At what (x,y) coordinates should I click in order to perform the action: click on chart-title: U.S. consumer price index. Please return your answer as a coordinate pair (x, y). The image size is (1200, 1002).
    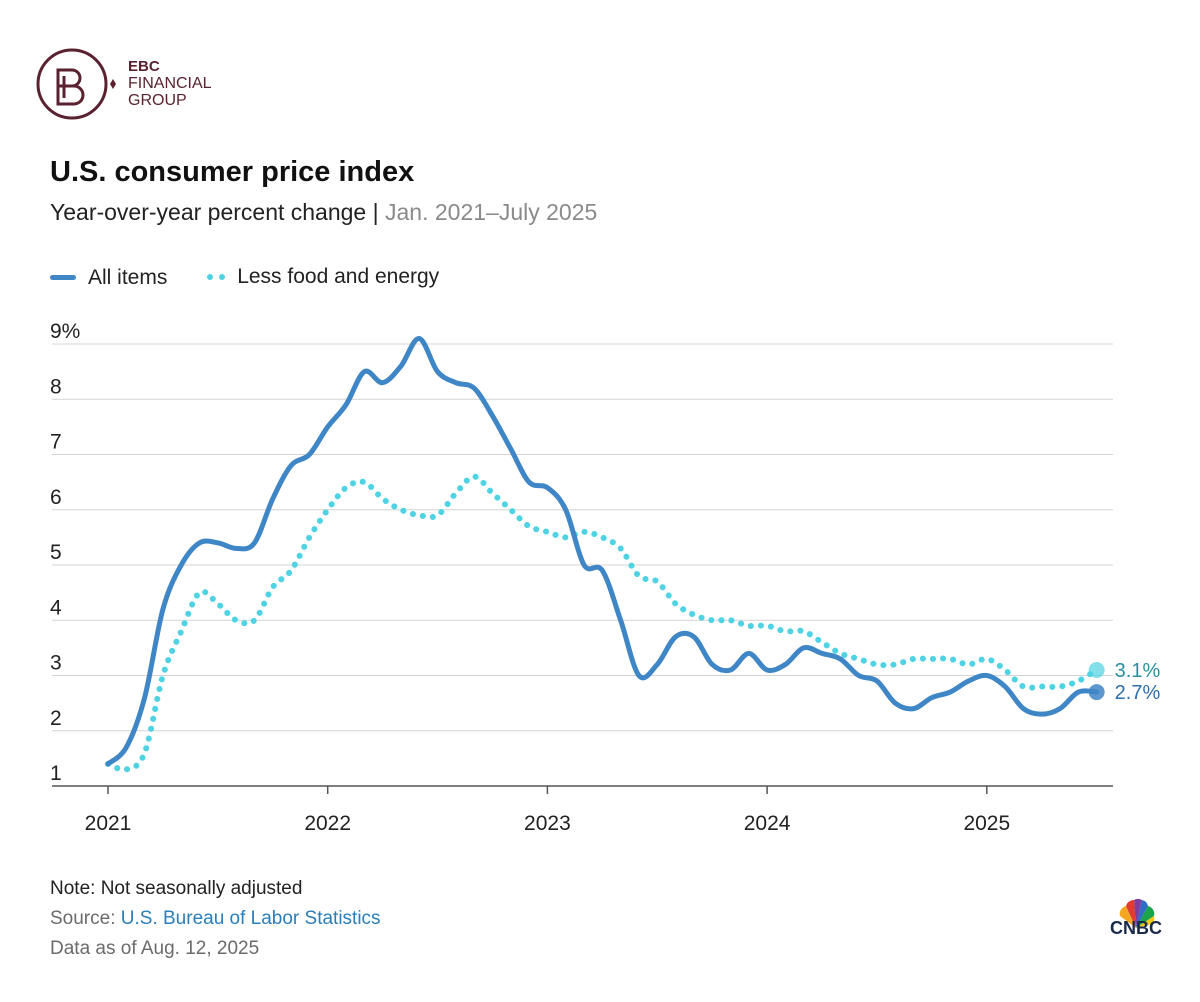
    Looking at the image, I should click on (232, 172).